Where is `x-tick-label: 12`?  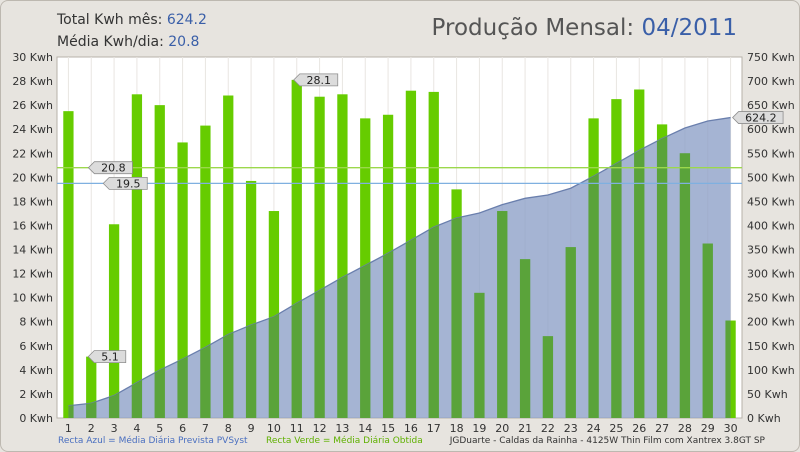
x-tick-label: 12 is located at coordinates (320, 428).